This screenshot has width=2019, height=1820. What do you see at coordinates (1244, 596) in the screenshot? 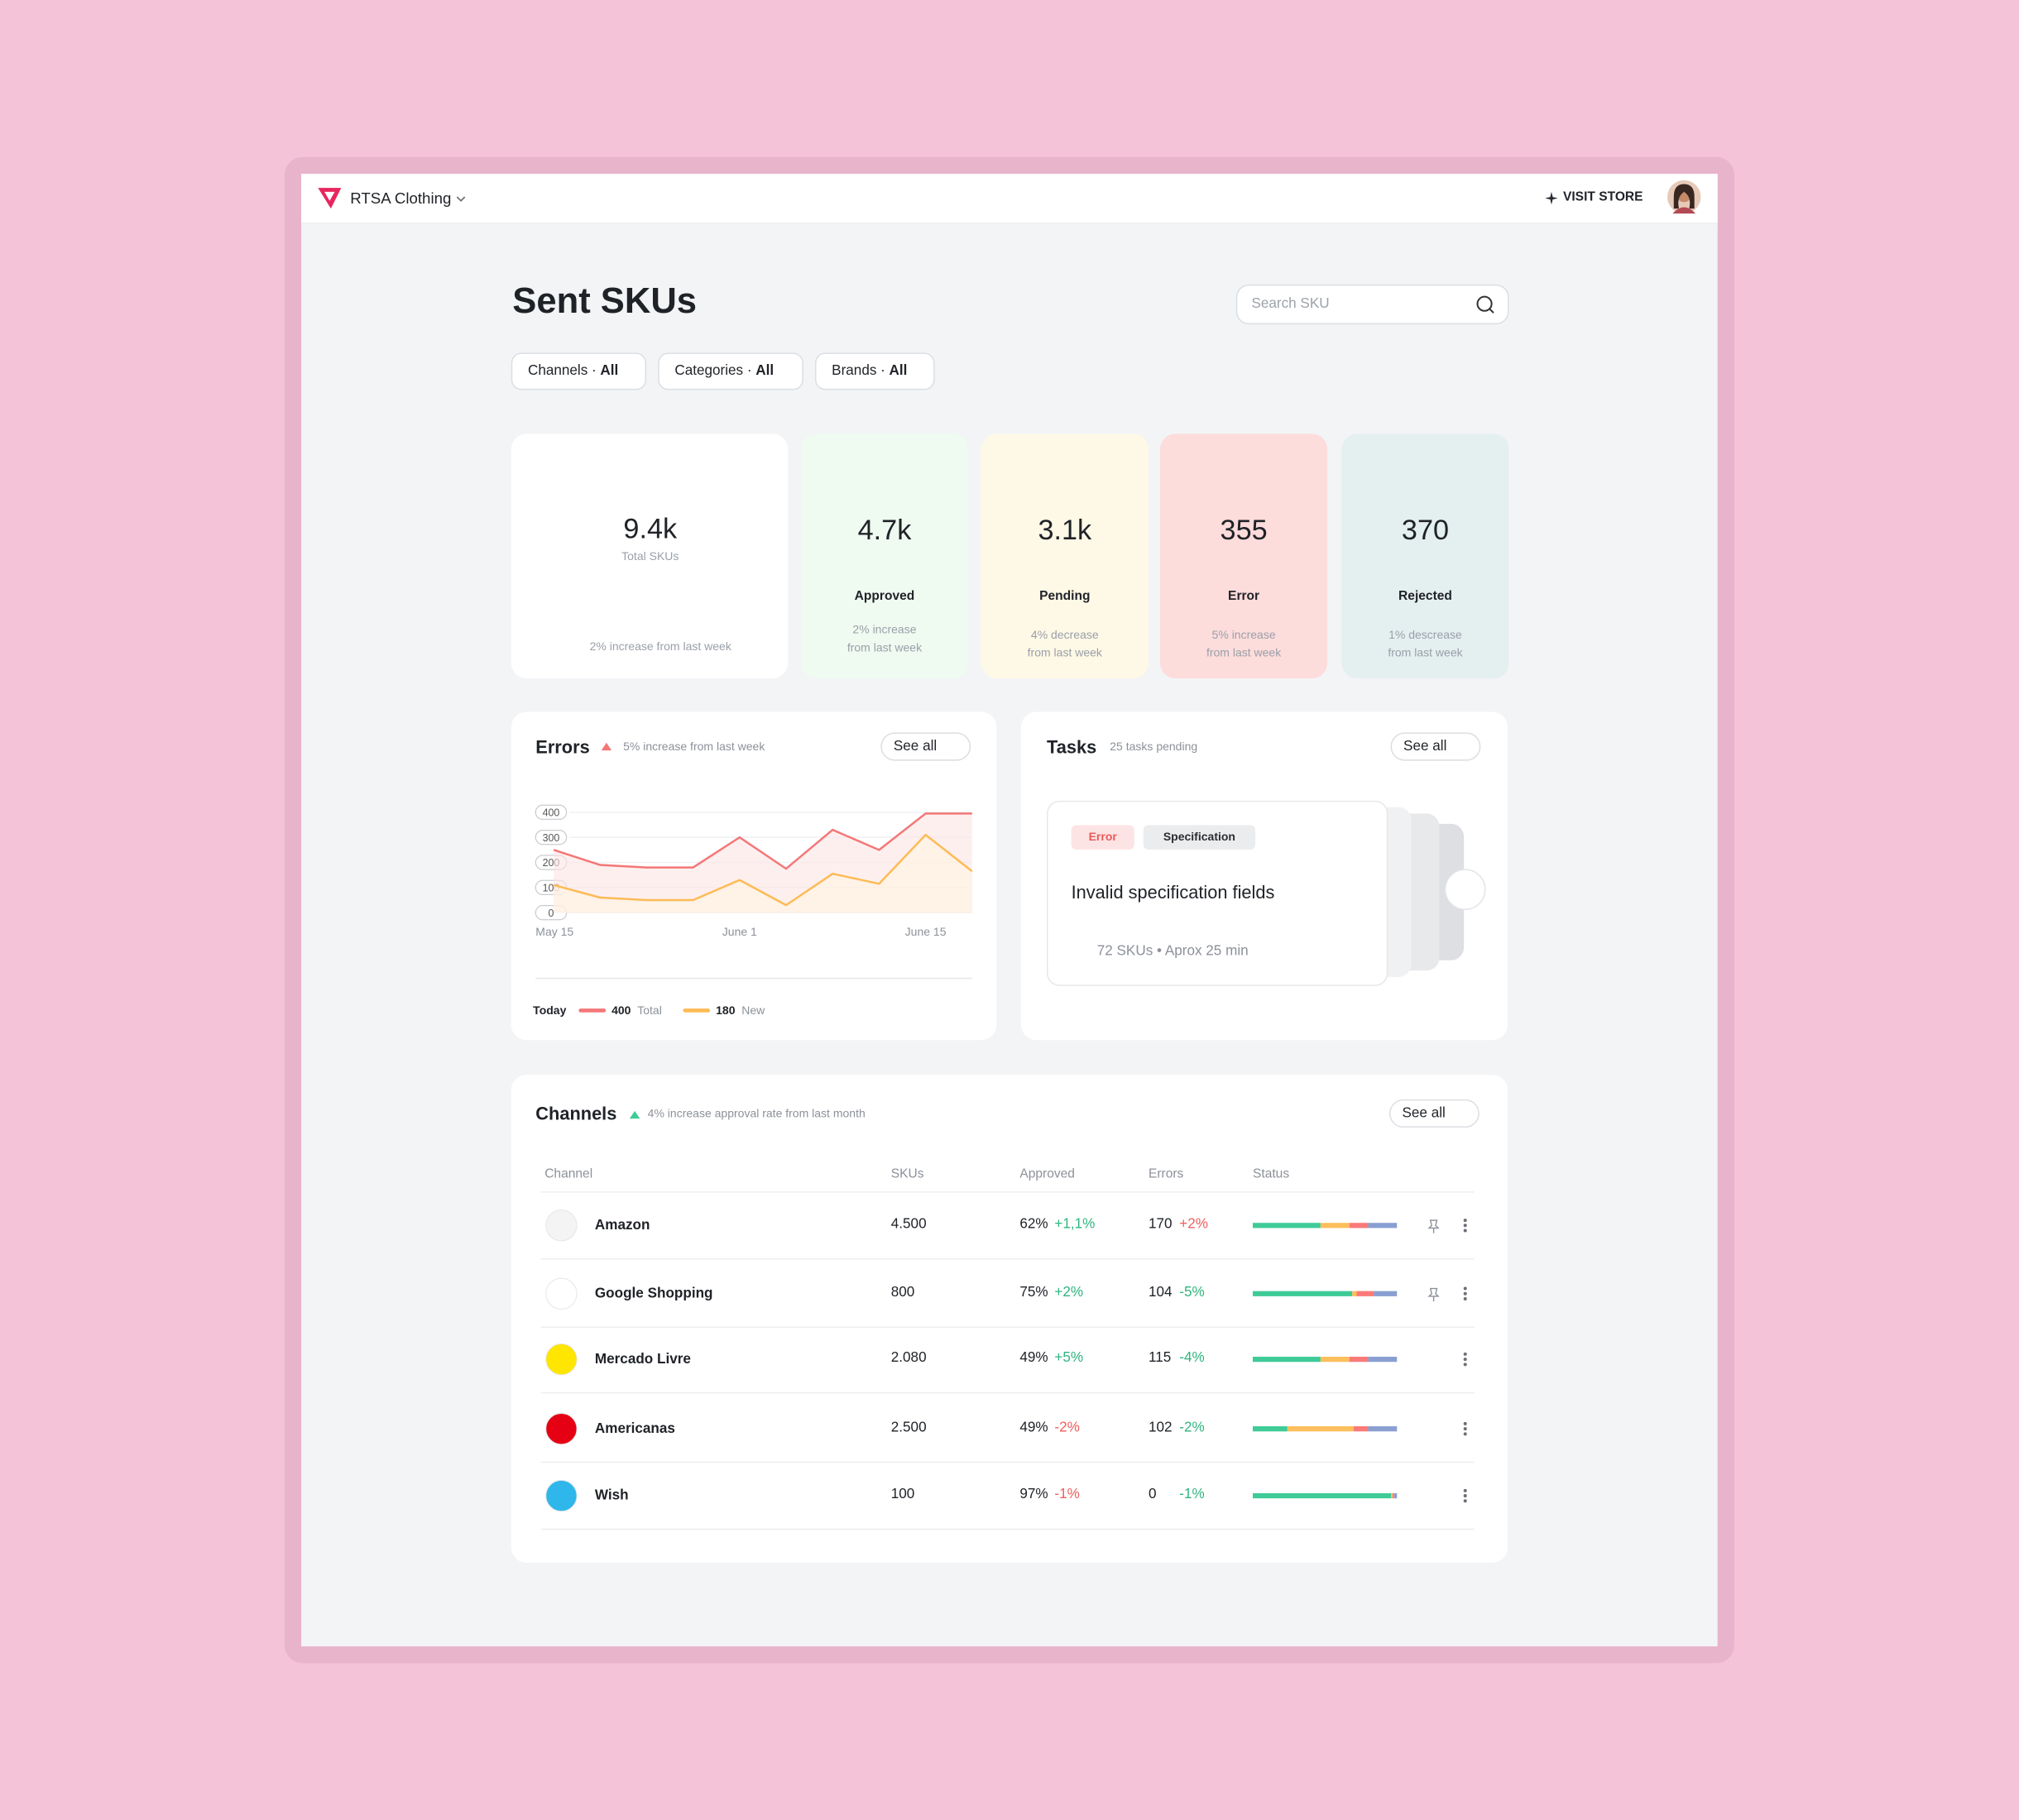
I see `stat-label: Error` at bounding box center [1244, 596].